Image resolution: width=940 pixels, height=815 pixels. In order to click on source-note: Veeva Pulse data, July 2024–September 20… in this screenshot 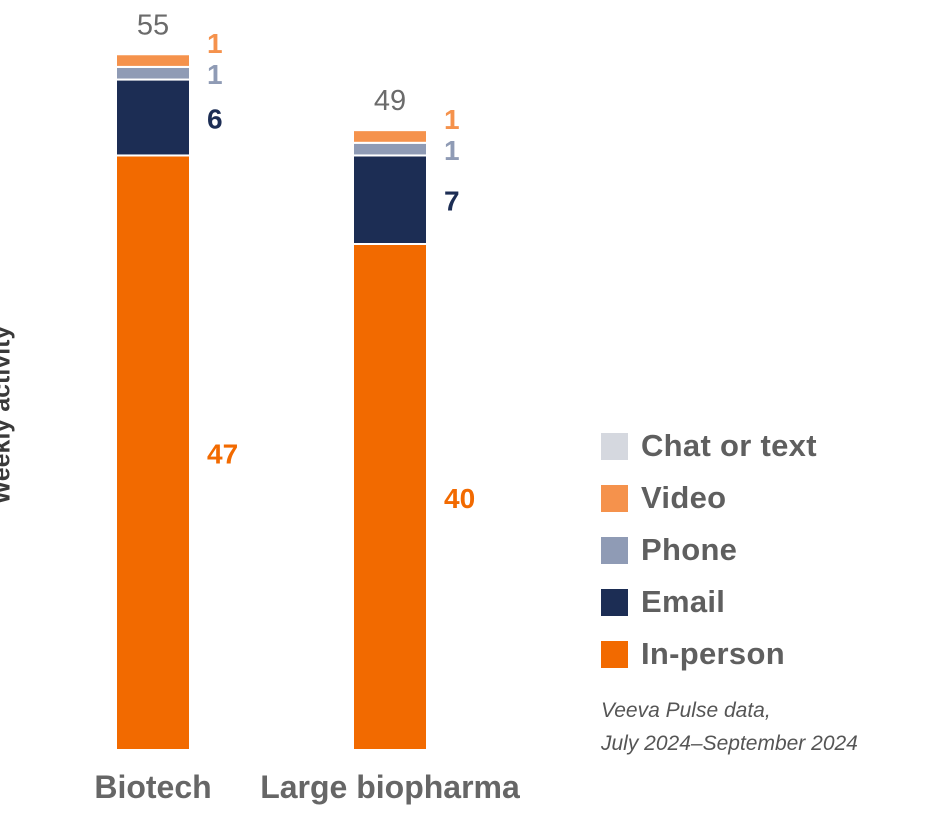, I will do `click(729, 727)`.